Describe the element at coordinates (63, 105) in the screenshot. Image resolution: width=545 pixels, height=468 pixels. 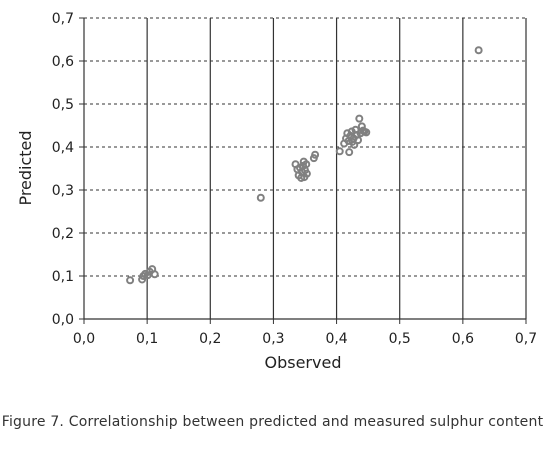
I see `y-tick-label: 0,5` at that location.